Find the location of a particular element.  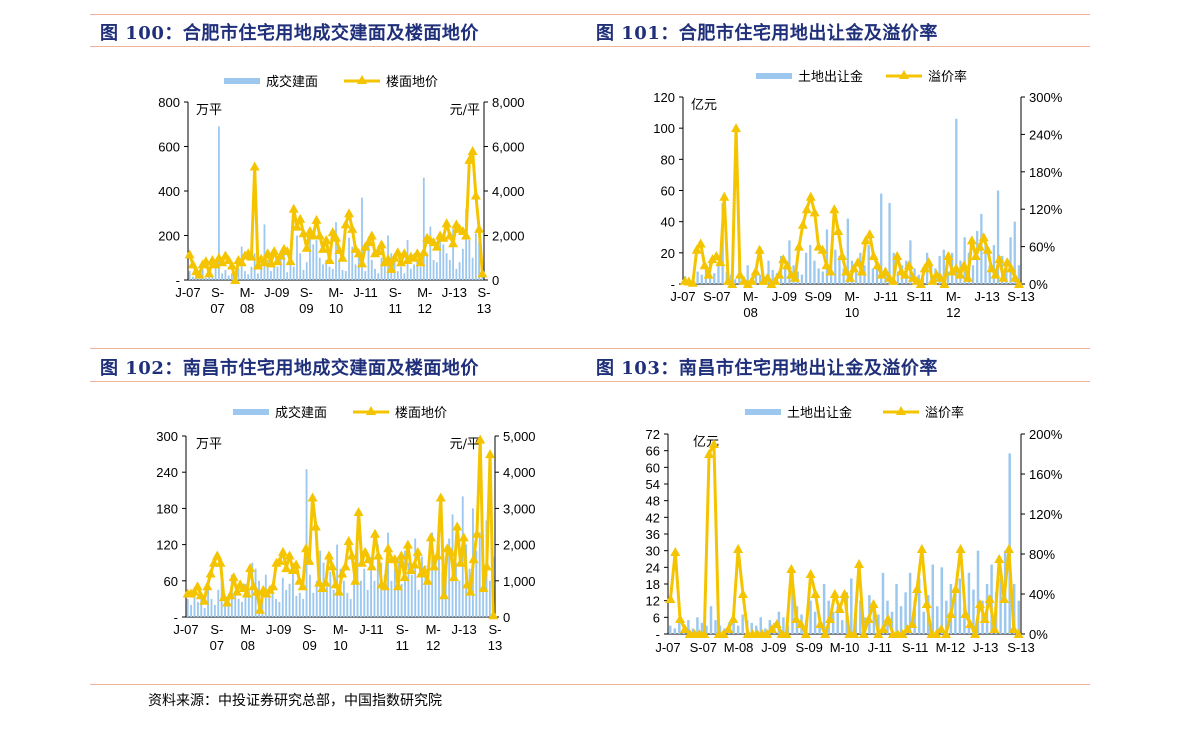

right-tick-label: 80% is located at coordinates (1042, 554).